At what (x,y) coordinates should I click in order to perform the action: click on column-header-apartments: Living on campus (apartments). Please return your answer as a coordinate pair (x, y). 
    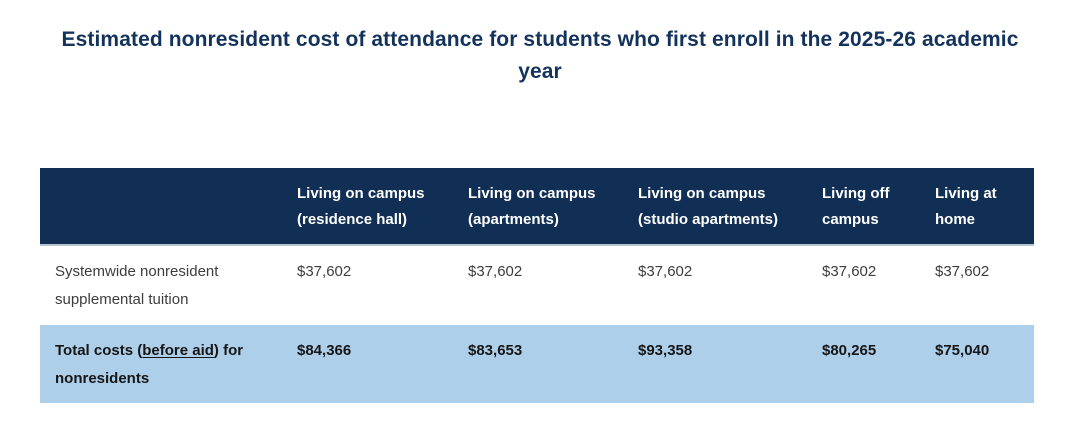
    Looking at the image, I should click on (538, 207).